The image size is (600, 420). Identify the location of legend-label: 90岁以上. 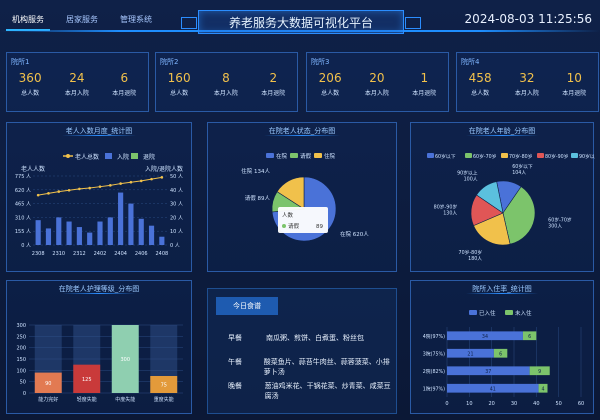
(587, 156).